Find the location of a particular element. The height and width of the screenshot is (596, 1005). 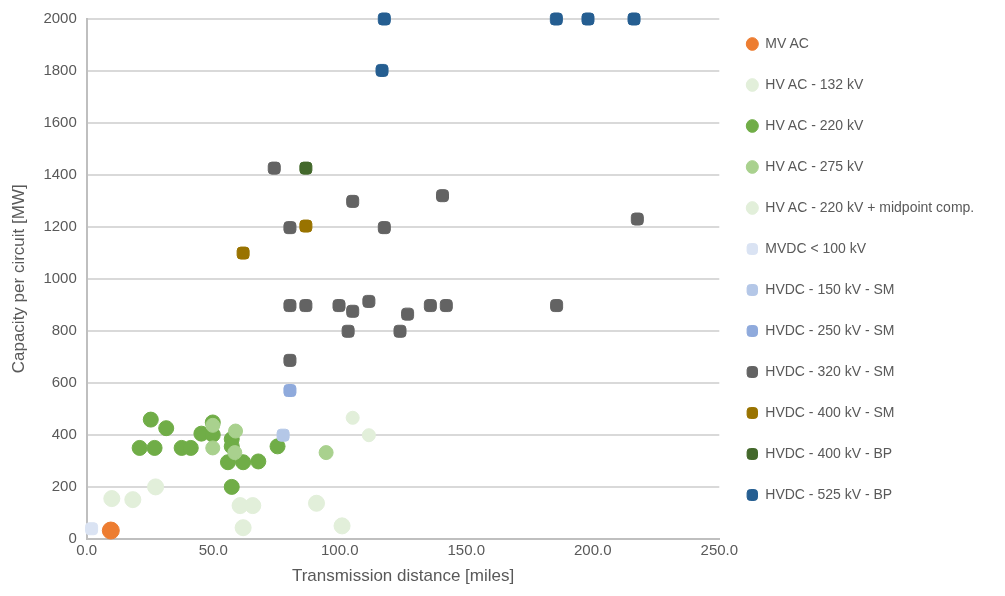

x-tick-label: 50.0 is located at coordinates (213, 549).